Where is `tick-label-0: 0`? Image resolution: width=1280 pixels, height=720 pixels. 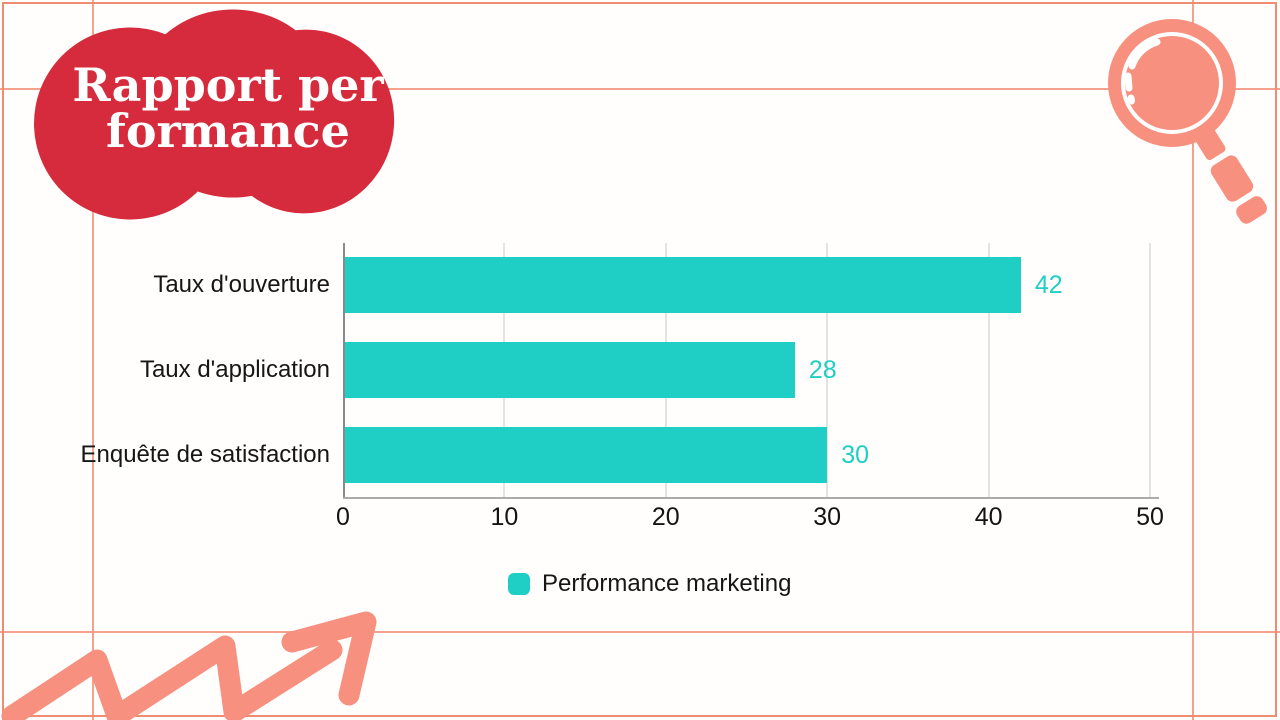 tick-label-0: 0 is located at coordinates (343, 517).